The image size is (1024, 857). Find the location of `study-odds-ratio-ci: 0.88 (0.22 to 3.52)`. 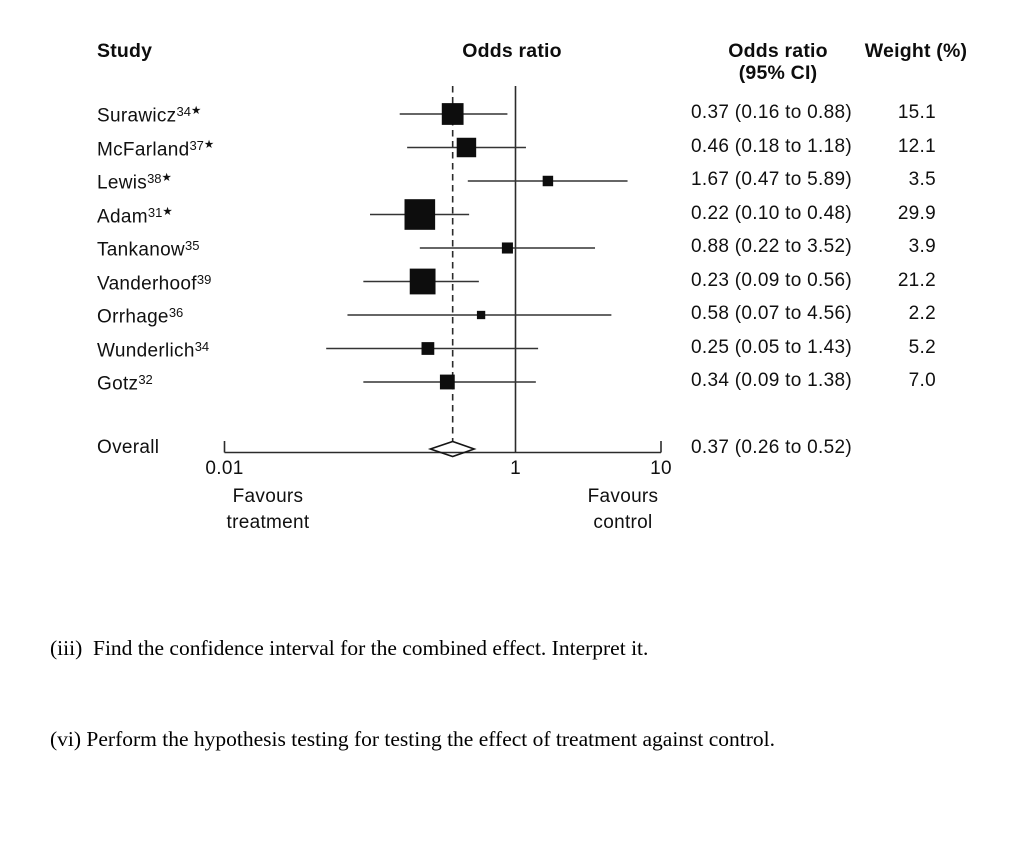

study-odds-ratio-ci: 0.88 (0.22 to 3.52) is located at coordinates (771, 246).